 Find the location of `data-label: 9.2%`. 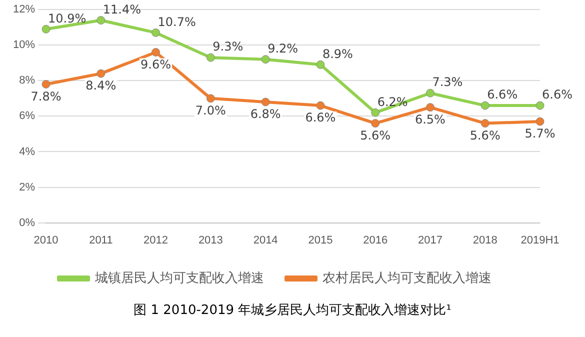

data-label: 9.2% is located at coordinates (283, 48).